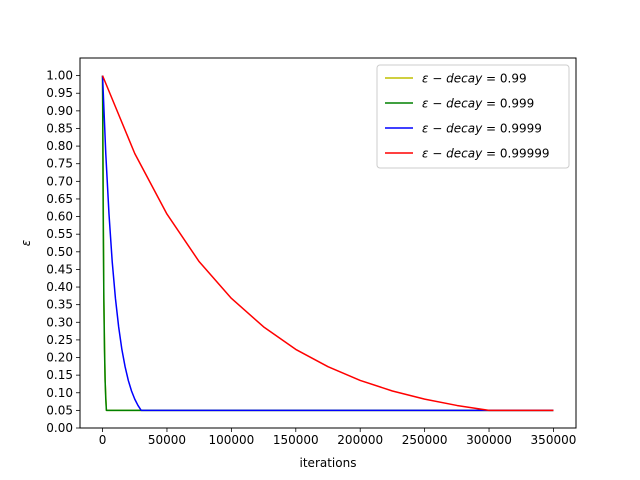 Image resolution: width=640 pixels, height=480 pixels. Describe the element at coordinates (167, 440) in the screenshot. I see `x-tick-label: 50000` at that location.